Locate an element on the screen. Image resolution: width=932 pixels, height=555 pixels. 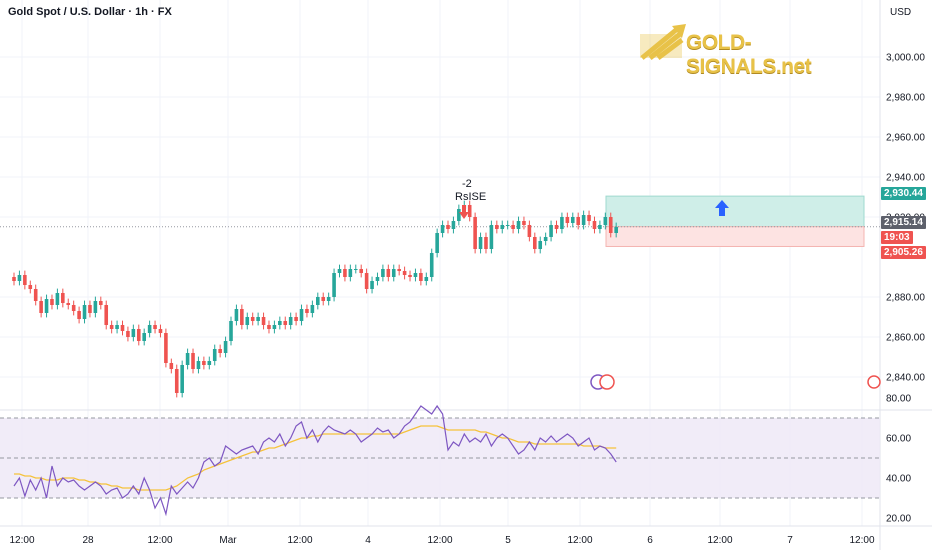
currency-label: USD is located at coordinates (901, 12).